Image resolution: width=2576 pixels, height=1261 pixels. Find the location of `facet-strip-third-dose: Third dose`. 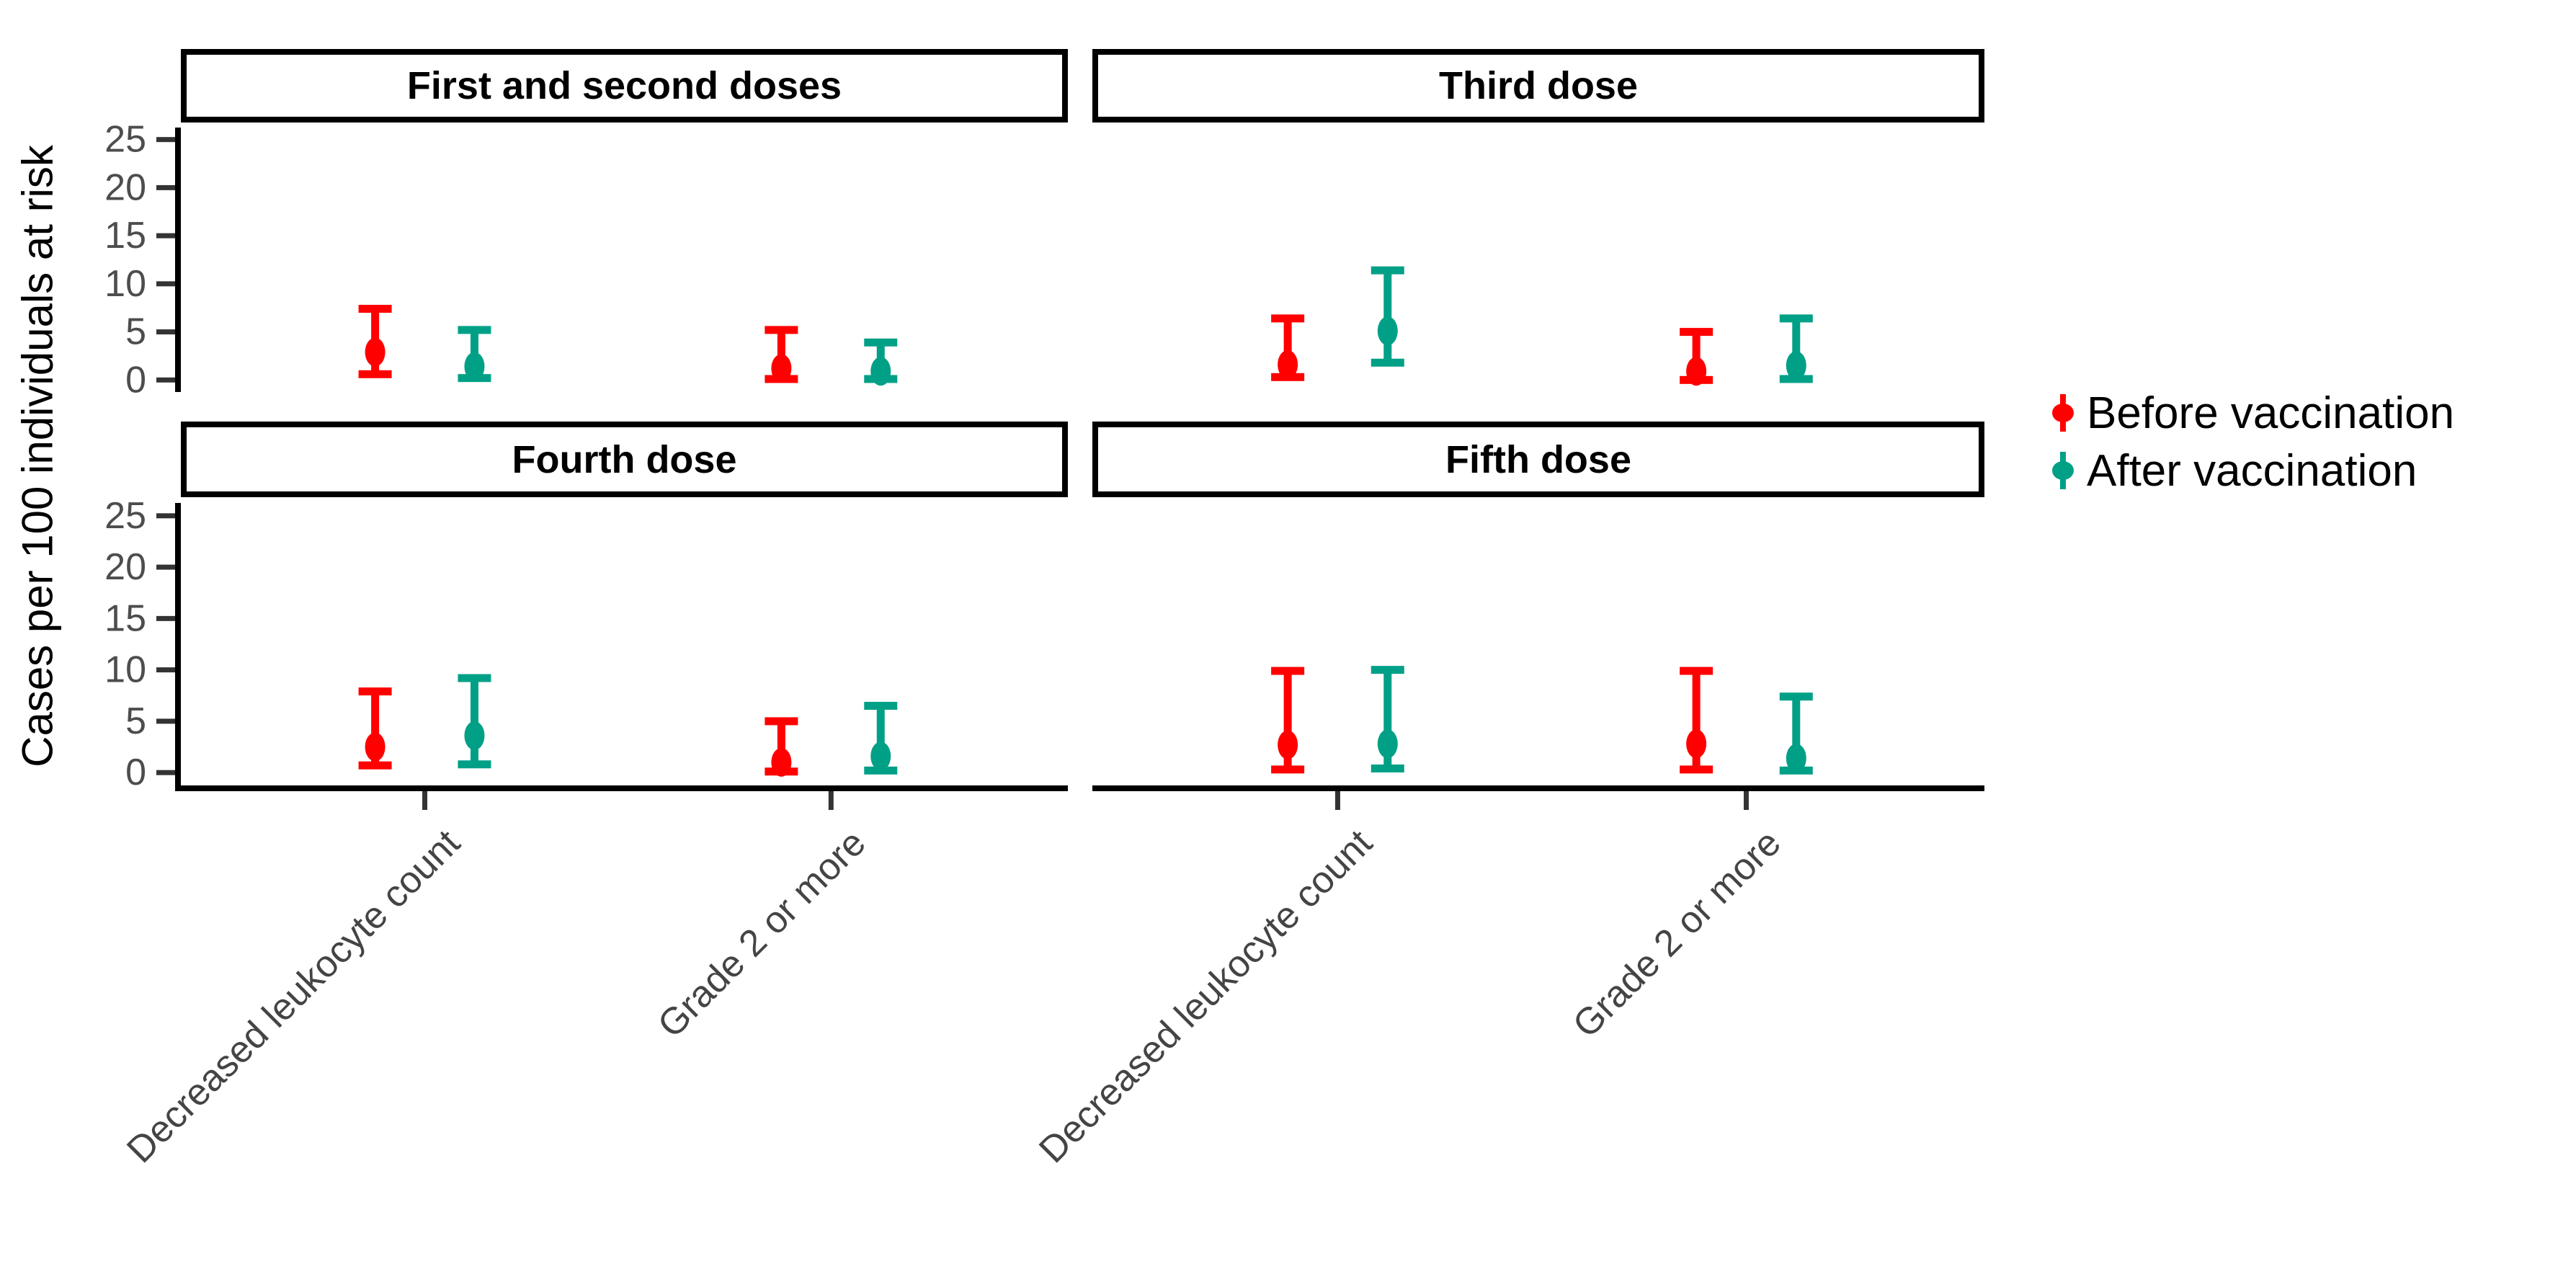

facet-strip-third-dose: Third dose is located at coordinates (1538, 85).